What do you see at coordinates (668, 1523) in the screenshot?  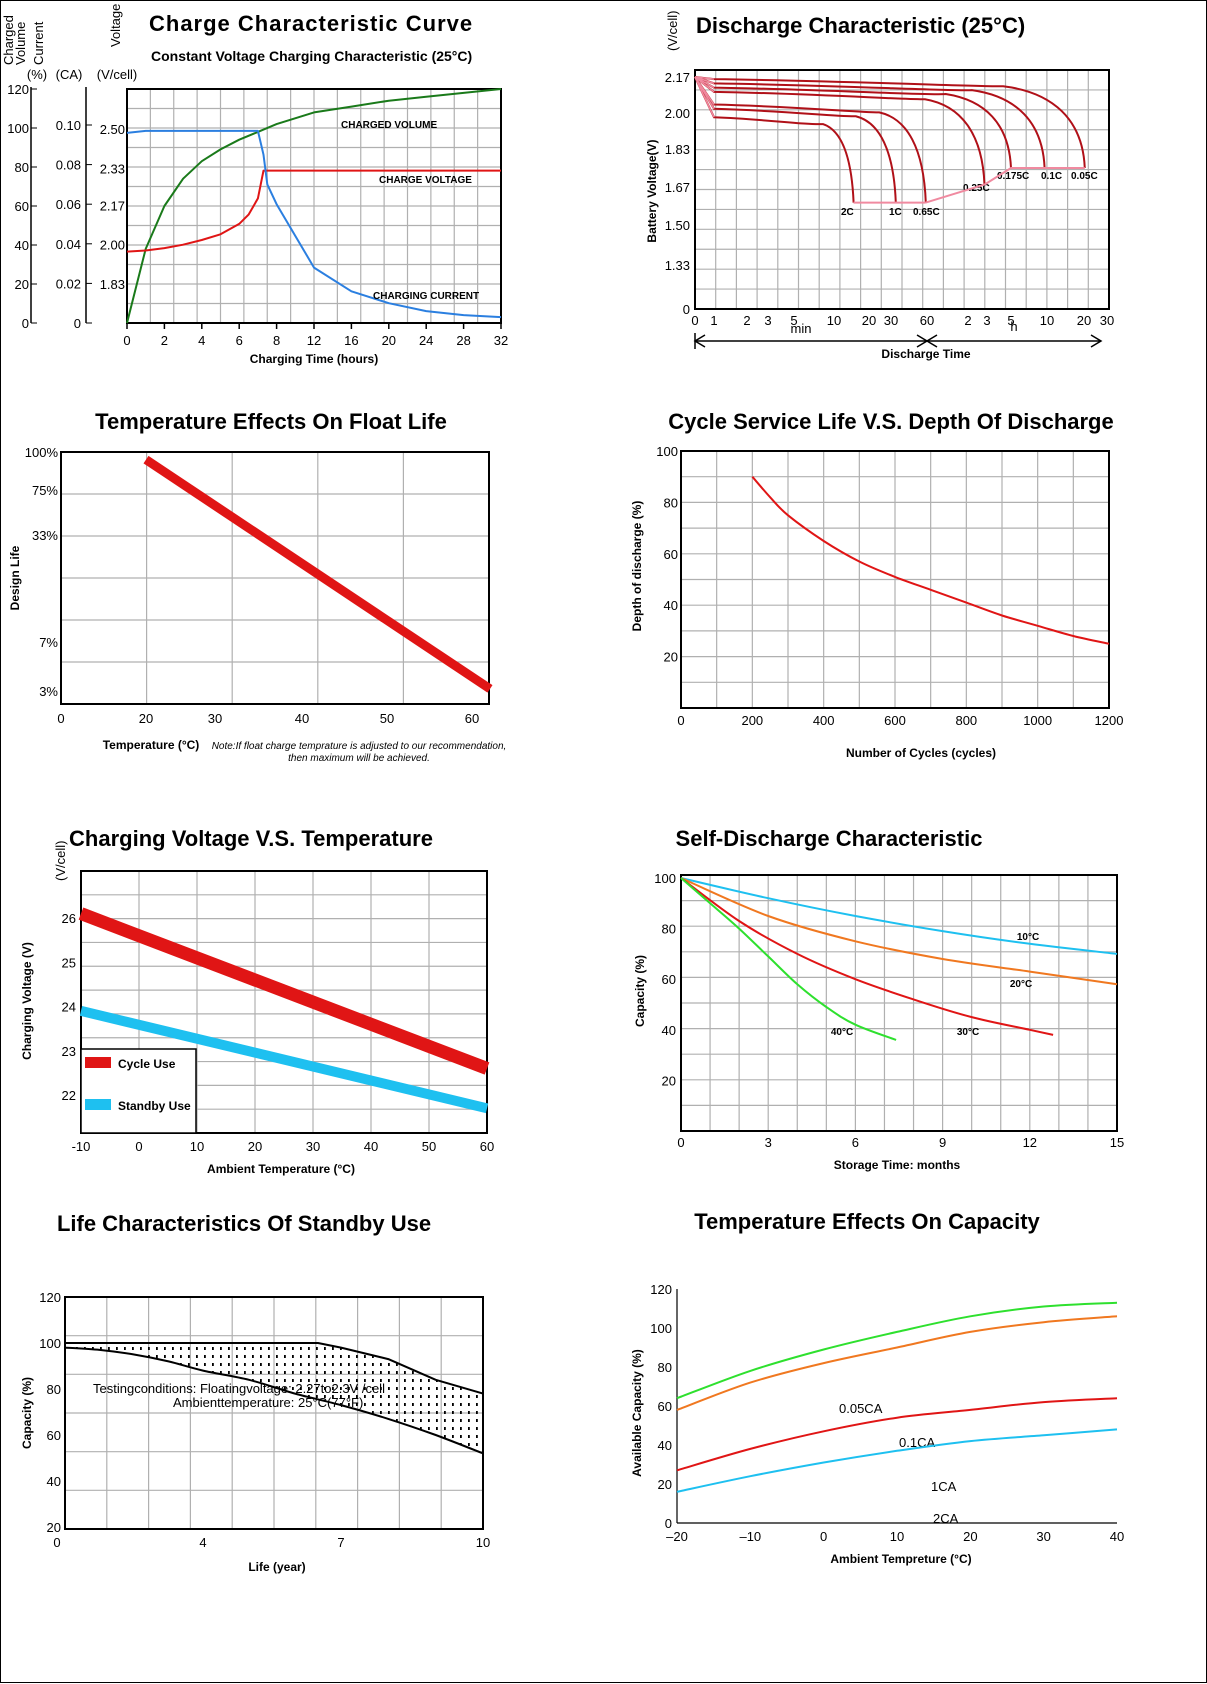 I see `y-tick-label: 0` at bounding box center [668, 1523].